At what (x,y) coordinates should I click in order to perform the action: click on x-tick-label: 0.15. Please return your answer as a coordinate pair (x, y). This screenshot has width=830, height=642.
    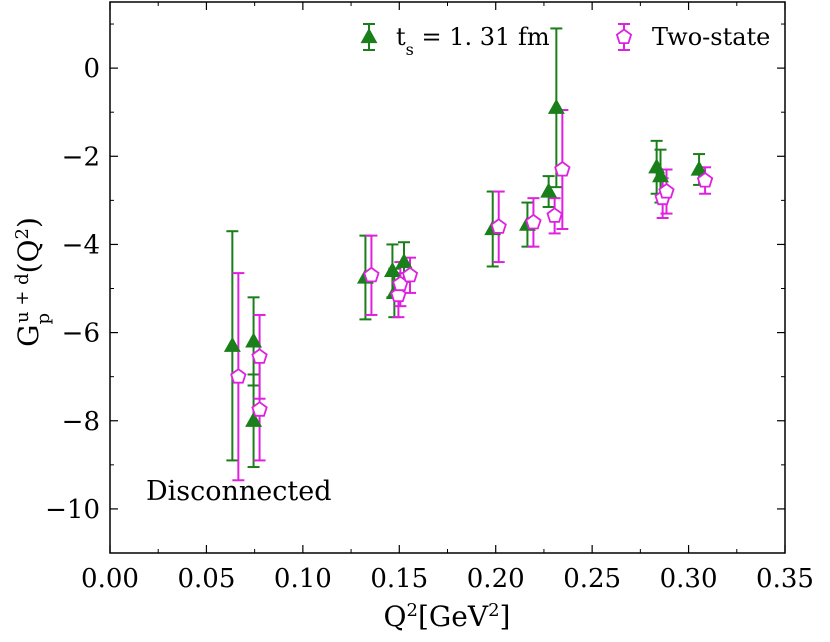
    Looking at the image, I should click on (399, 579).